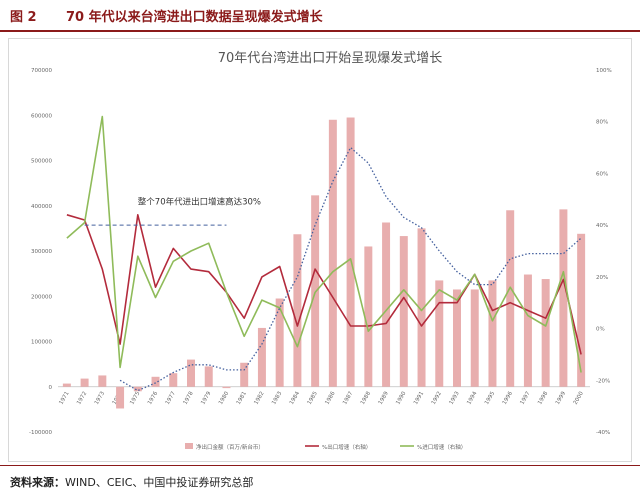 The width and height of the screenshot is (640, 496). Describe the element at coordinates (159, 482) in the screenshot. I see `source-text: WIND、CEIC、中国中投证券研究总部` at that location.